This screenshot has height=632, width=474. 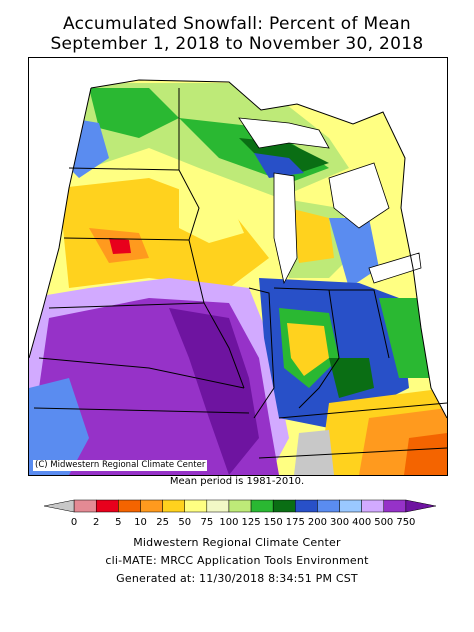 I want to click on footer-generated: Generated at: 11/30/2018 8:34:51 PM CST, so click(x=237, y=578).